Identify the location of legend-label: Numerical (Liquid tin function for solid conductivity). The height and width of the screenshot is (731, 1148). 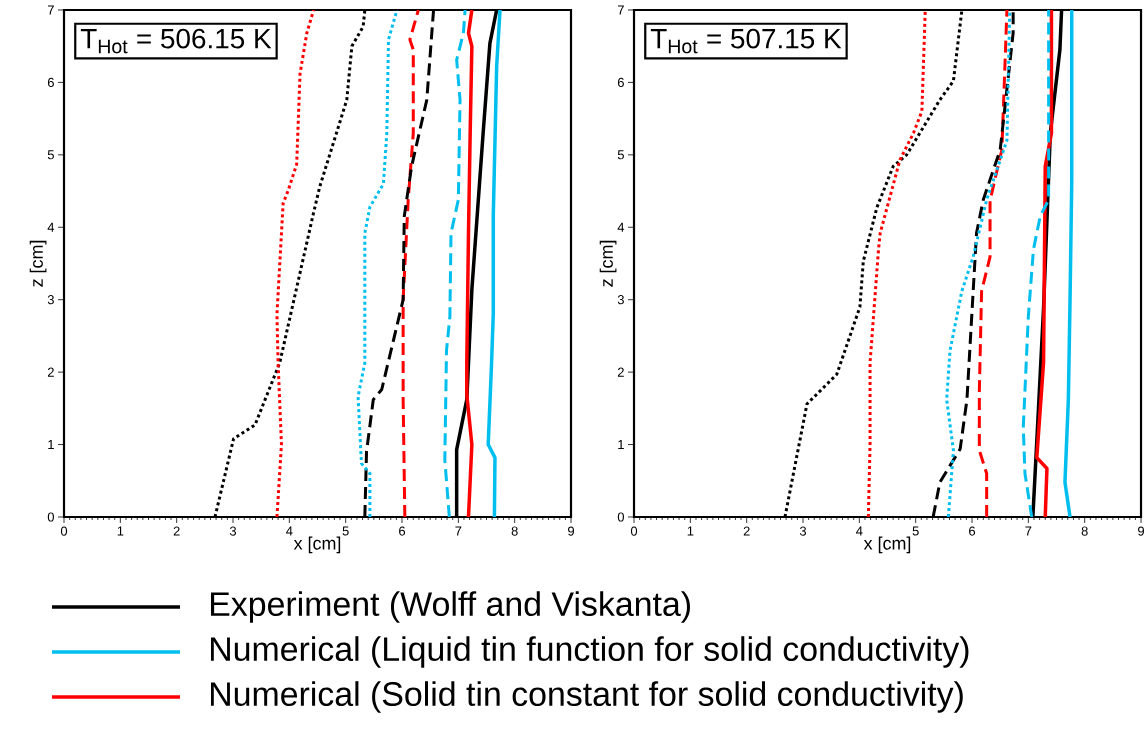
(589, 652).